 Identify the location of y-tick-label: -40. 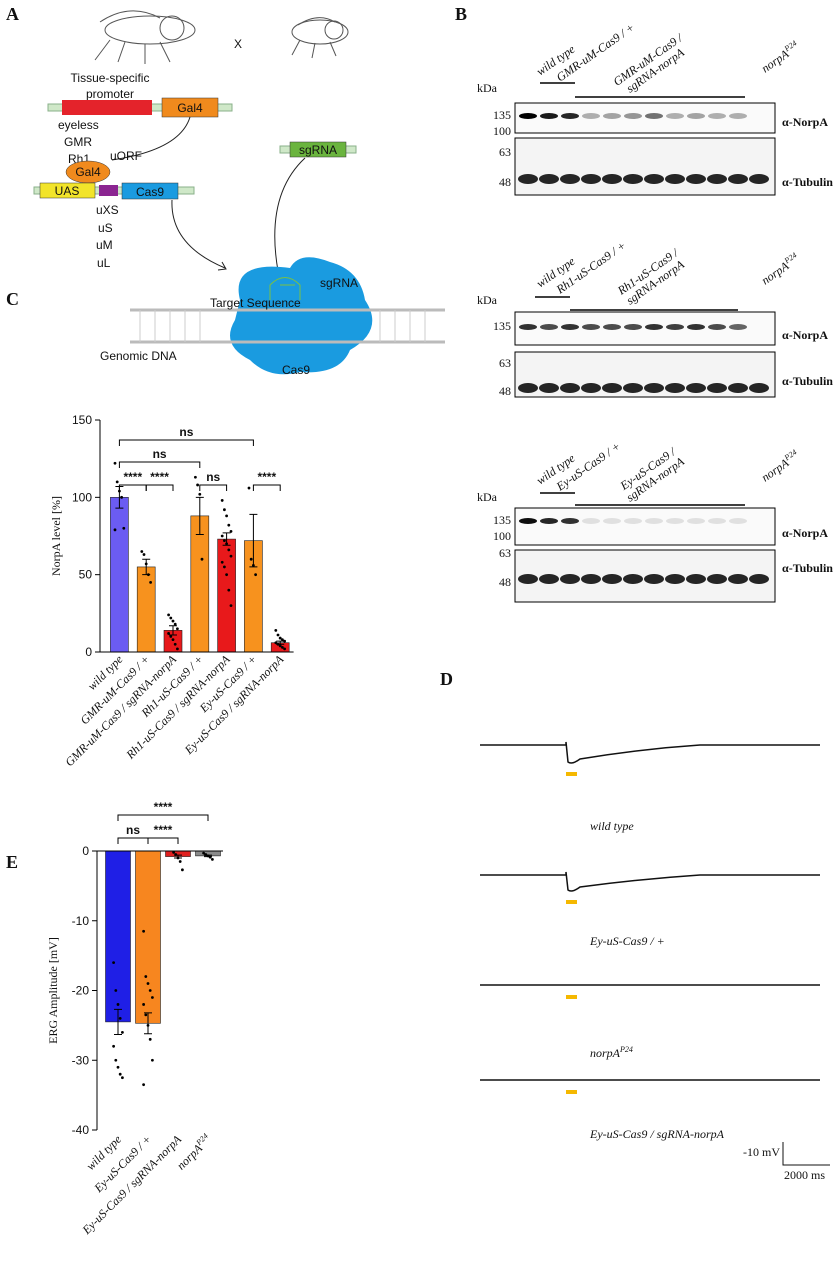
(81, 1130).